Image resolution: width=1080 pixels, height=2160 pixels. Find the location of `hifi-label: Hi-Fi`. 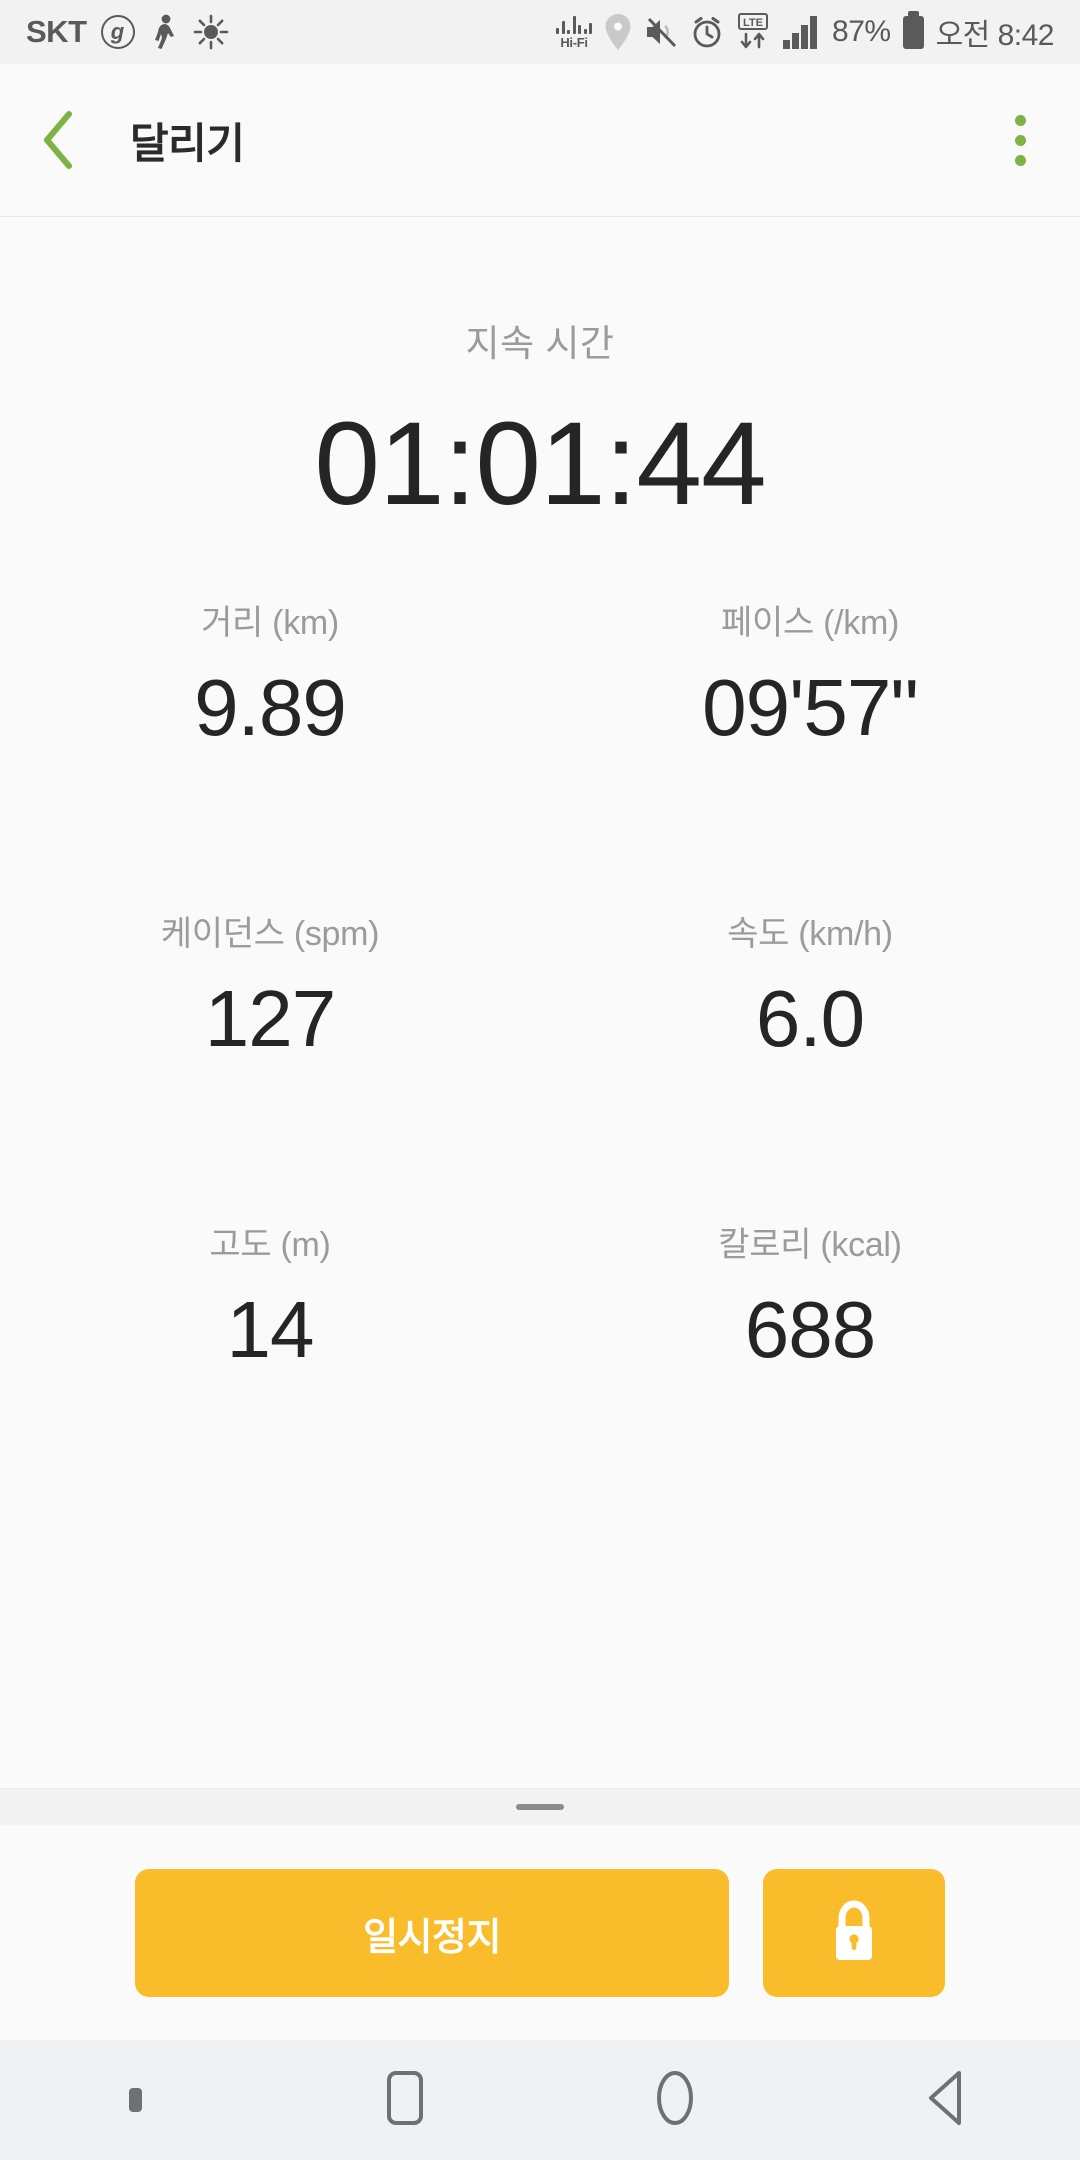

hifi-label: Hi-Fi is located at coordinates (574, 42).